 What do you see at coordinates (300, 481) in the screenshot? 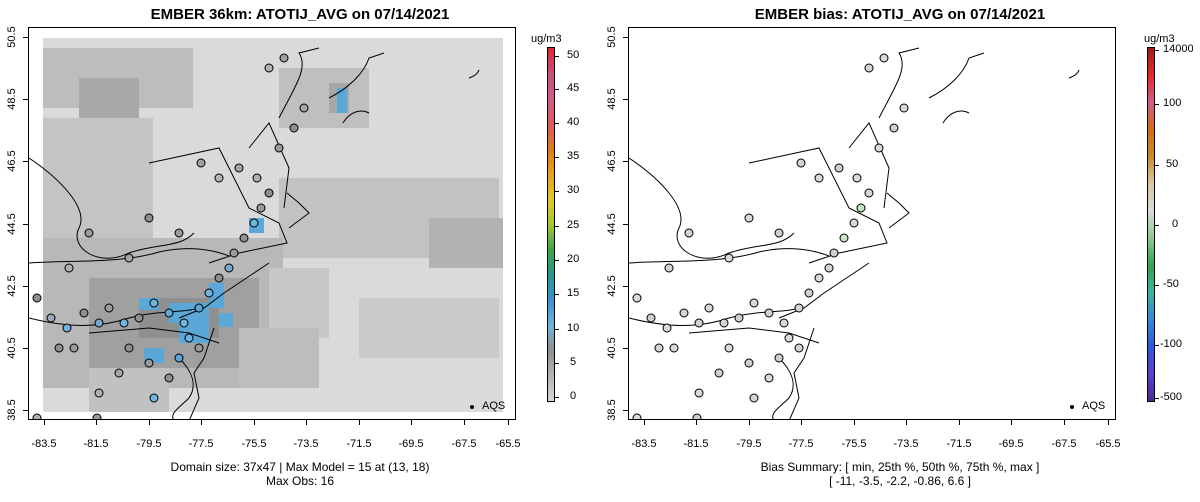
I see `max-obs-summary: Max Obs: 16` at bounding box center [300, 481].